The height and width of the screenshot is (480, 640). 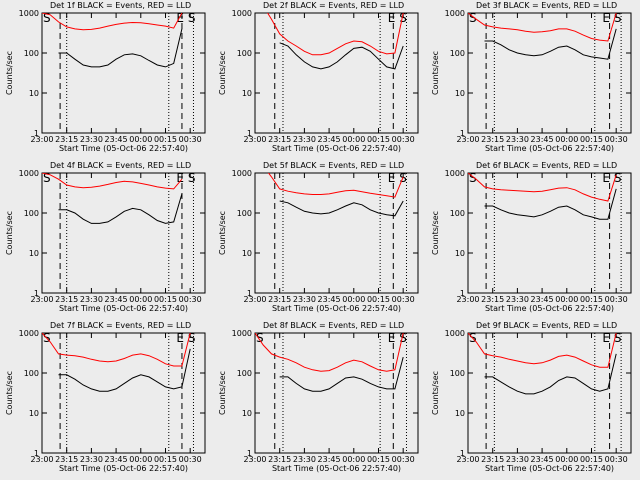 I want to click on chart-title: Det 5f BLACK = Events, RED = LLD, so click(x=333, y=165).